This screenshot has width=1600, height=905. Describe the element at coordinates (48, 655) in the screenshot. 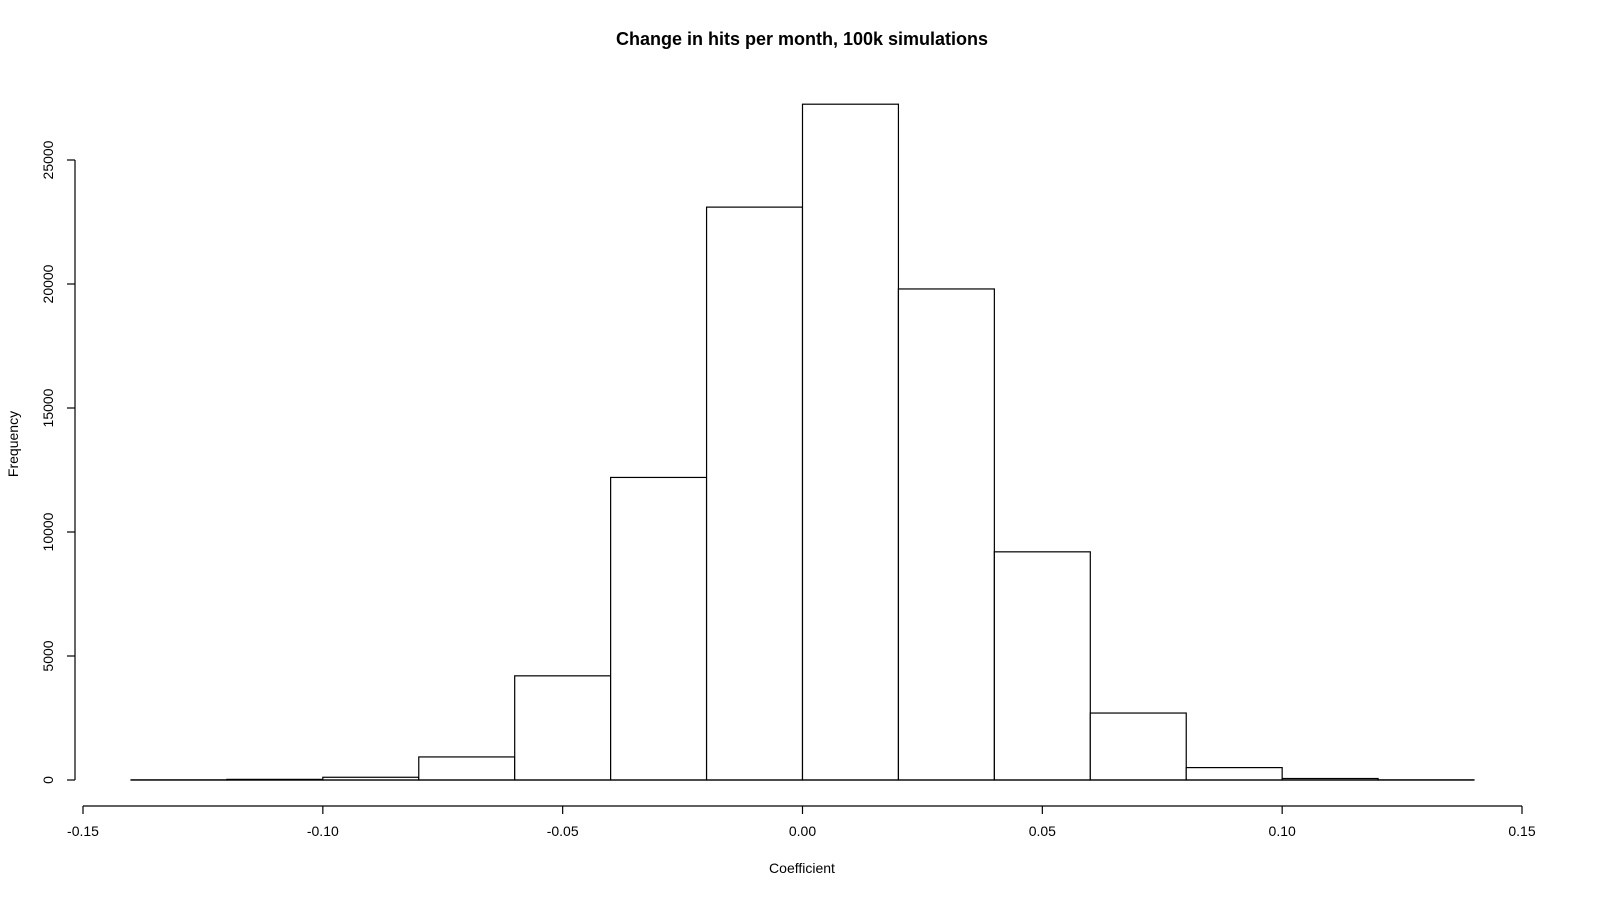

I see `y-tick-label: 5000` at that location.